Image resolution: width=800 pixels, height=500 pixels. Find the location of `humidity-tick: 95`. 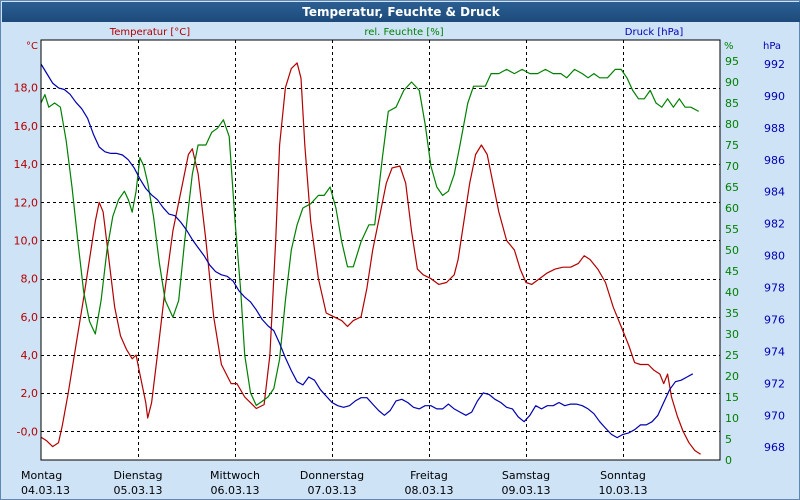

humidity-tick: 95 is located at coordinates (732, 61).